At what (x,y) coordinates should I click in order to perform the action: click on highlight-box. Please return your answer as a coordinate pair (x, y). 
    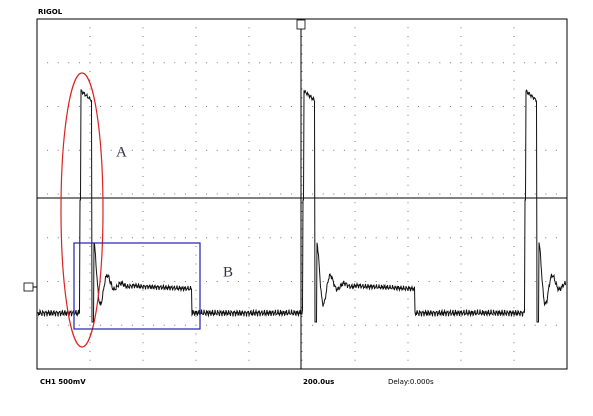
    Looking at the image, I should click on (137, 286).